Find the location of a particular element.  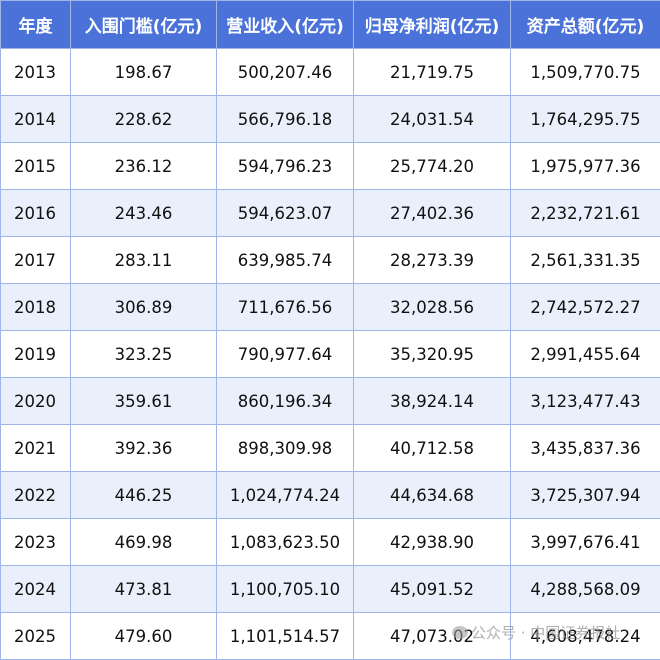

cell-net-profit: 35,320.95 is located at coordinates (432, 354).